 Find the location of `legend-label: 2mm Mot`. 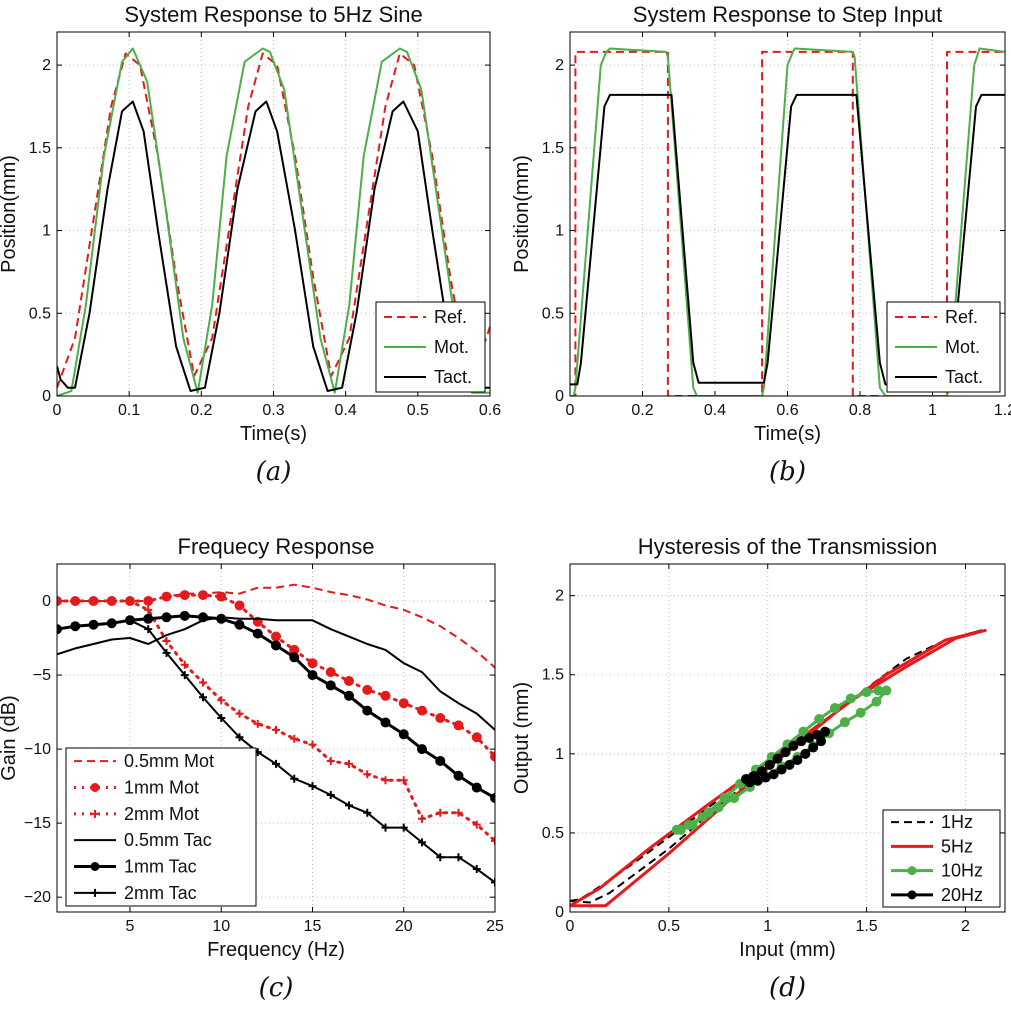

legend-label: 2mm Mot is located at coordinates (161, 814).